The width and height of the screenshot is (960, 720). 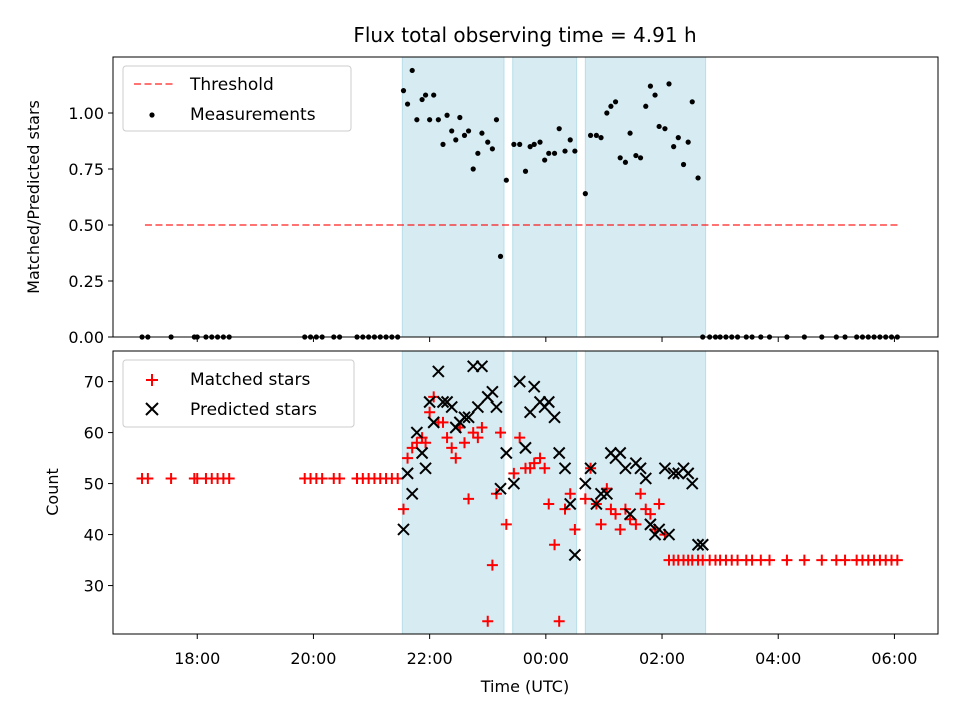 What do you see at coordinates (313, 658) in the screenshot?
I see `x-tick-label: 20:00` at bounding box center [313, 658].